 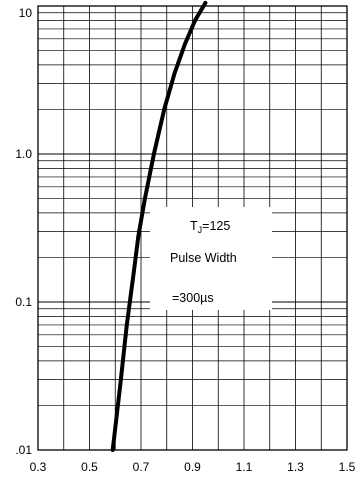 I want to click on y-tick-label: .01, so click(x=23, y=450).